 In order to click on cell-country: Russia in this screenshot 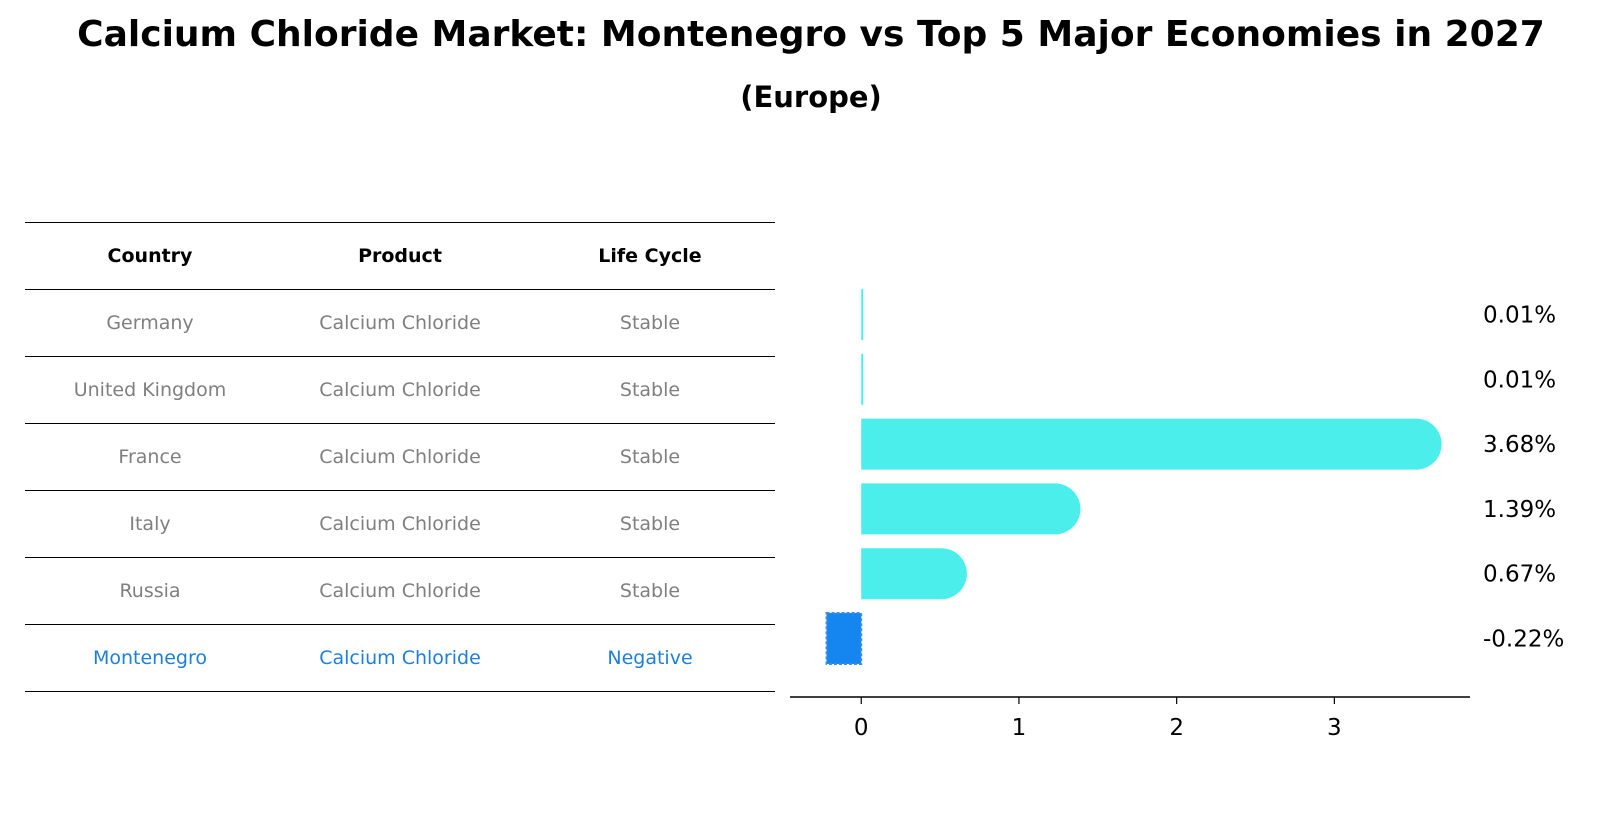, I will do `click(150, 591)`.